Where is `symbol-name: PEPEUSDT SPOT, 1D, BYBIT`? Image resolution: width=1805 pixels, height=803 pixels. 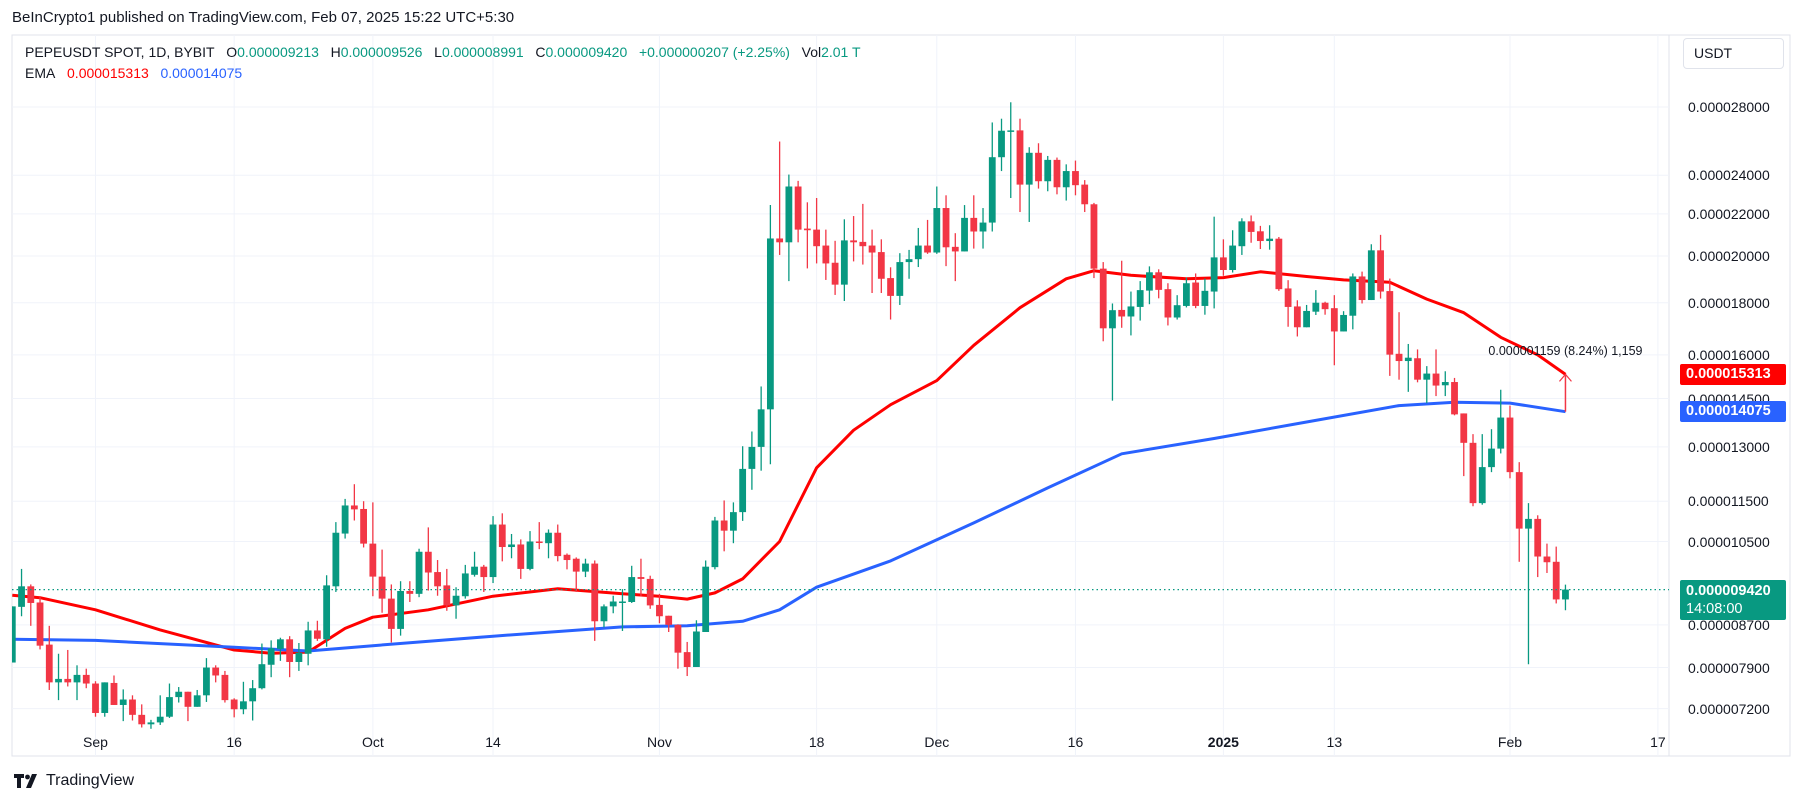
symbol-name: PEPEUSDT SPOT, 1D, BYBIT is located at coordinates (120, 52).